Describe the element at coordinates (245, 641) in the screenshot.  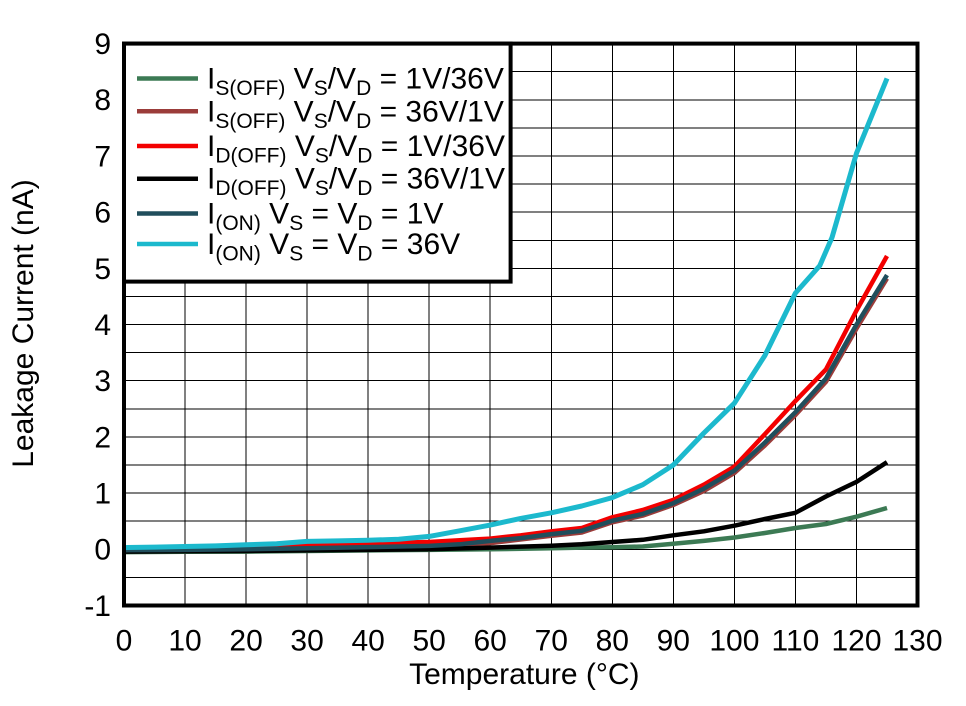
I see `svg-text: 20` at that location.